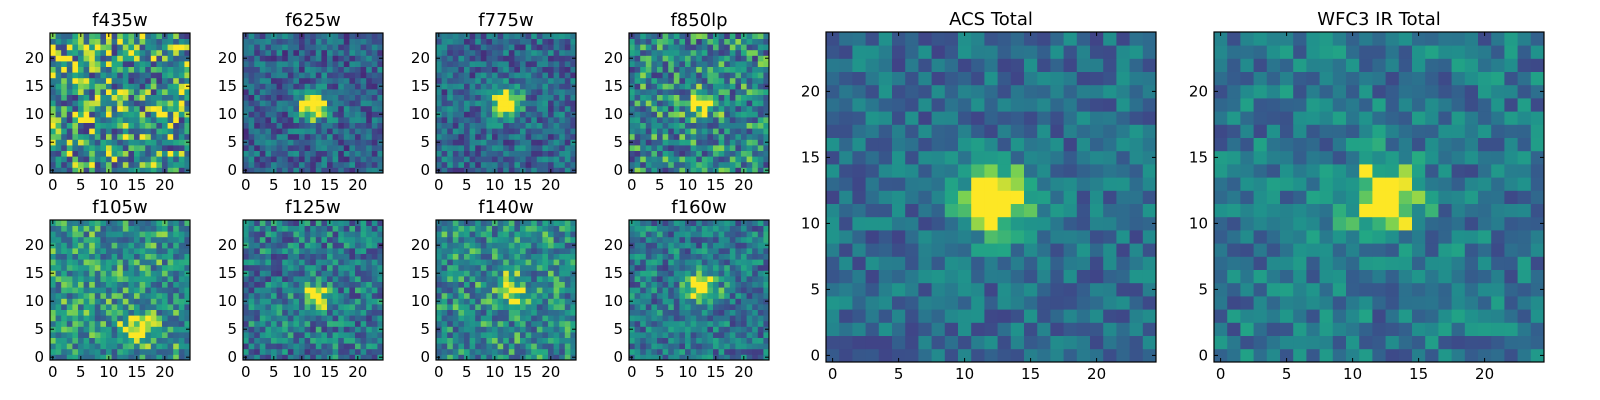 The image size is (1600, 400). What do you see at coordinates (420, 58) in the screenshot?
I see `y-tick-label: 20` at bounding box center [420, 58].